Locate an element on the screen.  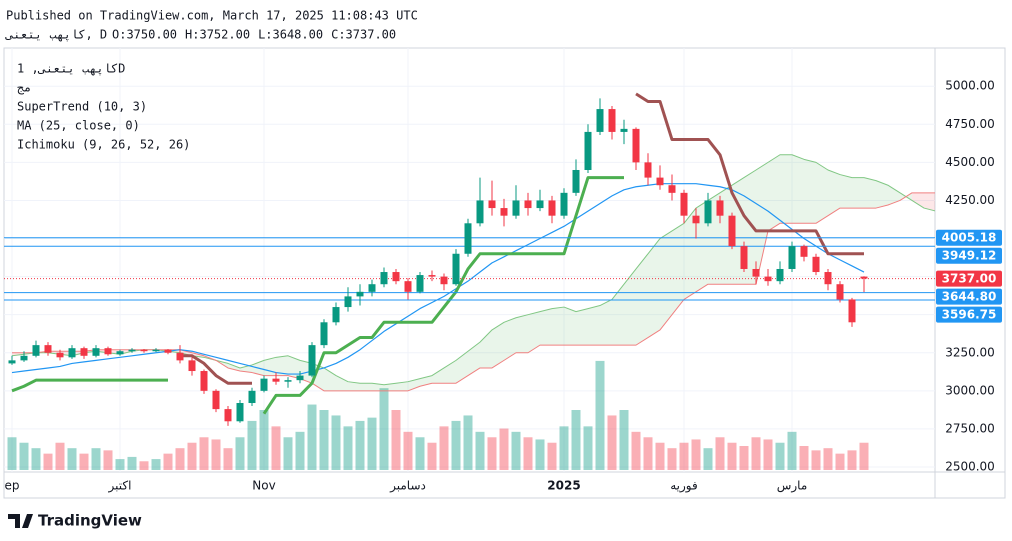
ohlc-value: O:3750.00 is located at coordinates (144, 35).